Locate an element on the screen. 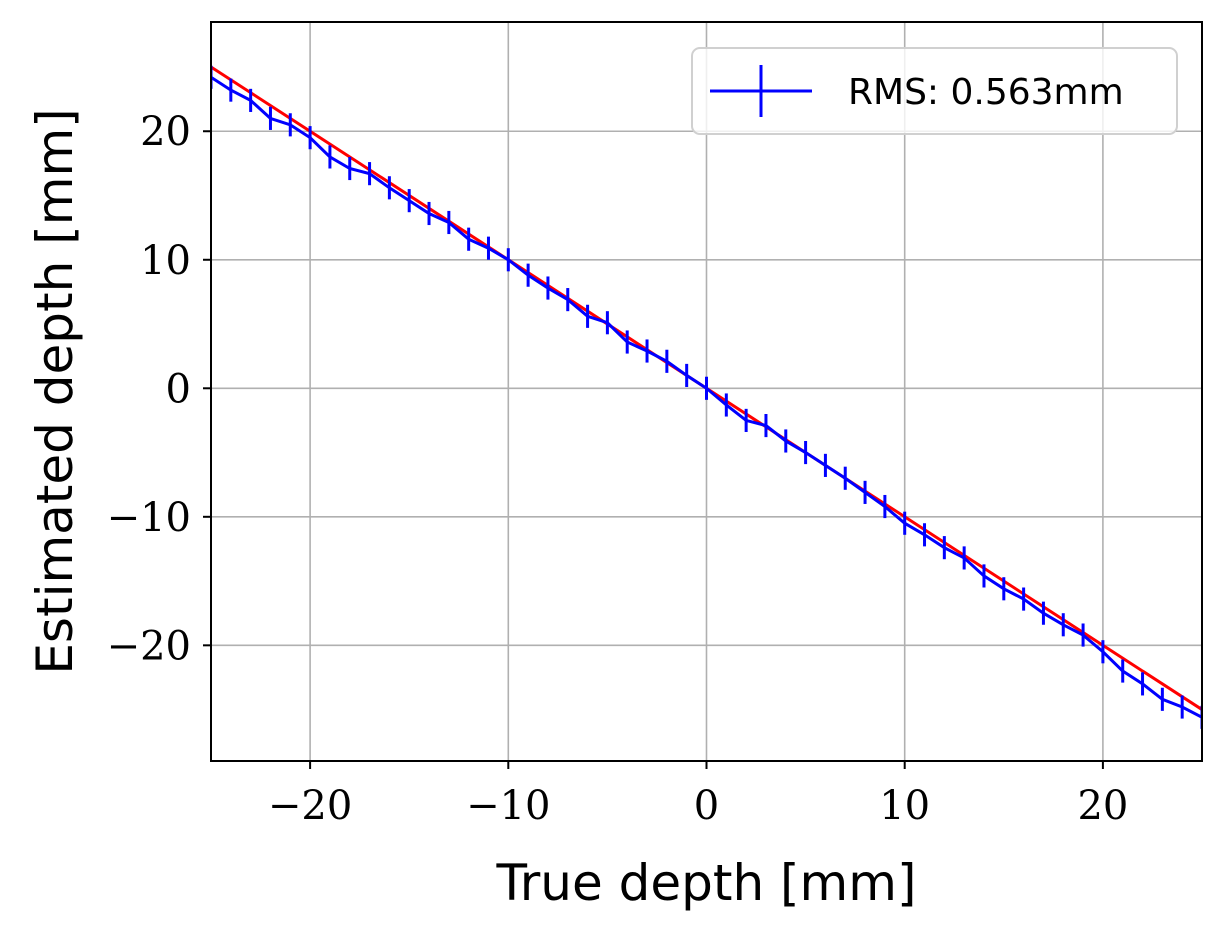 The image size is (1226, 938). x-tick-label: −20 is located at coordinates (310, 806).